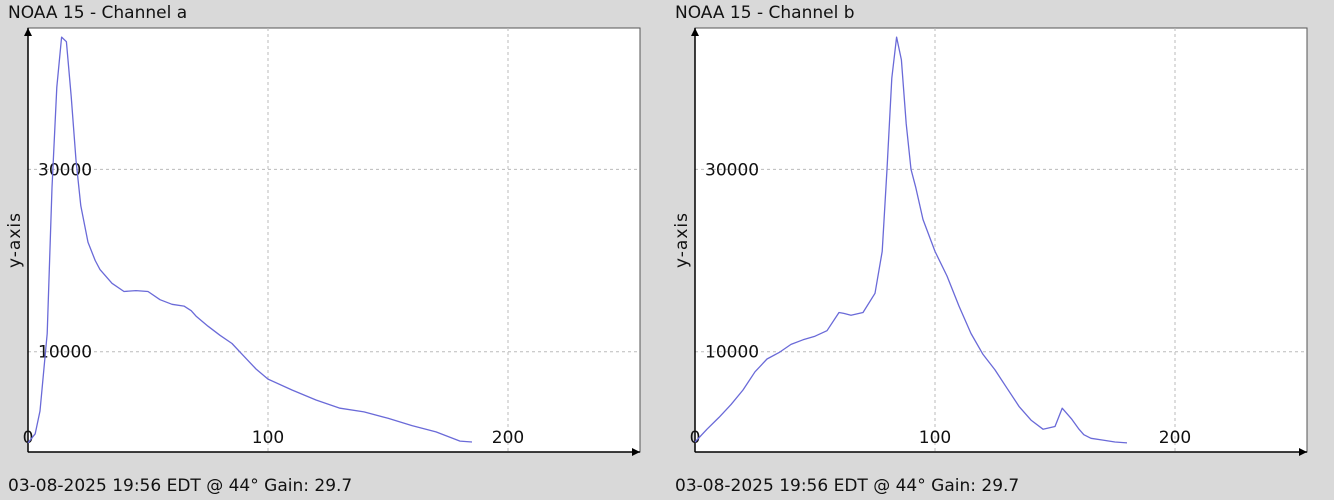 This screenshot has height=500, width=1334. Describe the element at coordinates (98, 13) in the screenshot. I see `chart-title: NOAA 15 - Channel a` at that location.